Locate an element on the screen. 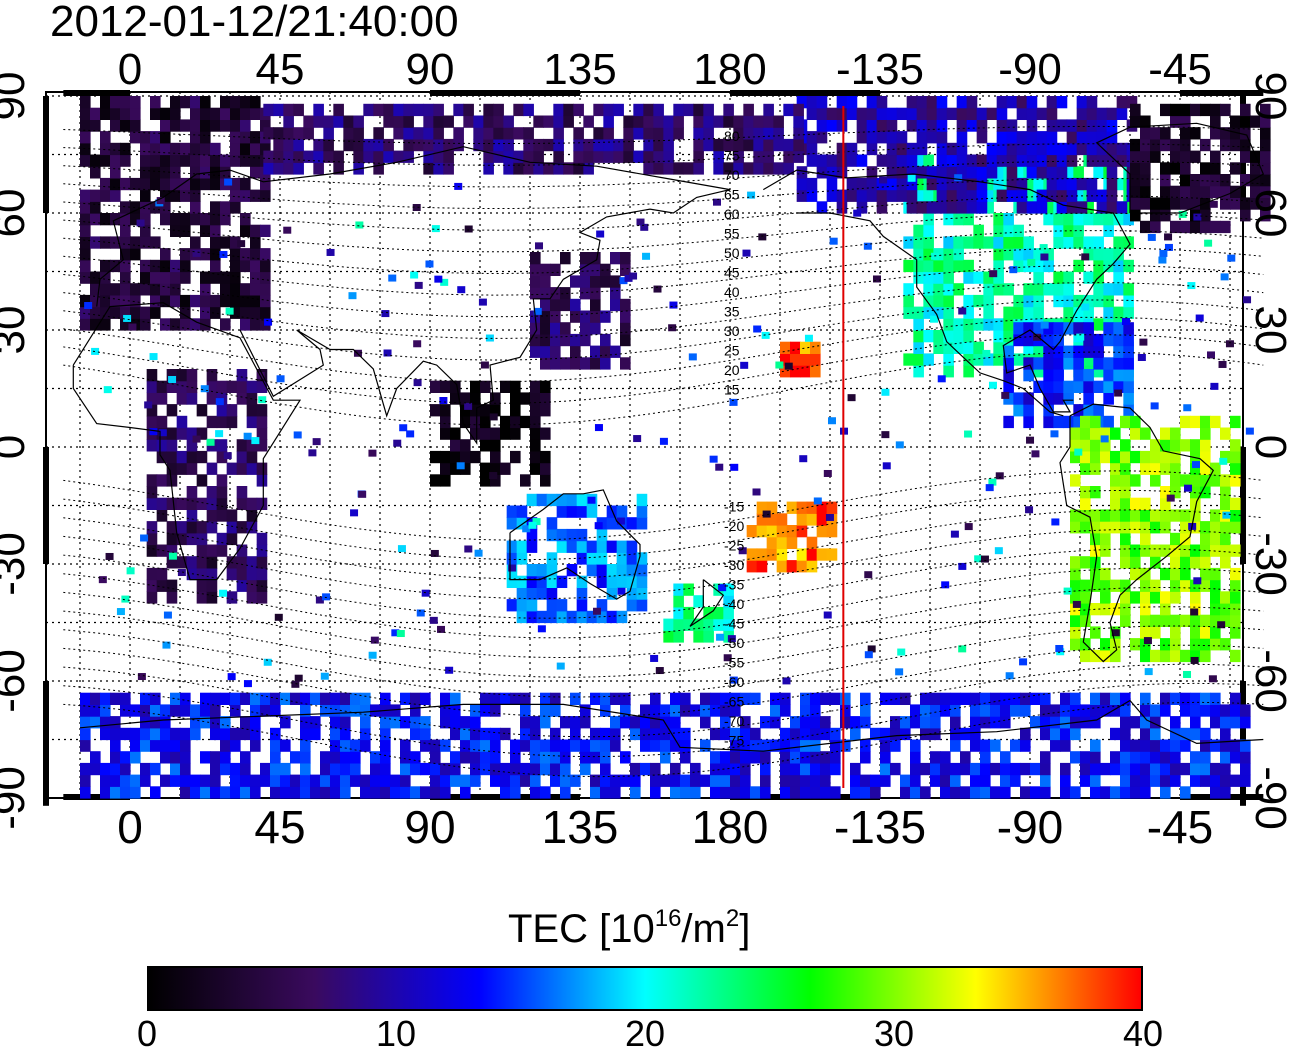 The height and width of the screenshot is (1057, 1292). right-lat-label: 90 is located at coordinates (1269, 96).